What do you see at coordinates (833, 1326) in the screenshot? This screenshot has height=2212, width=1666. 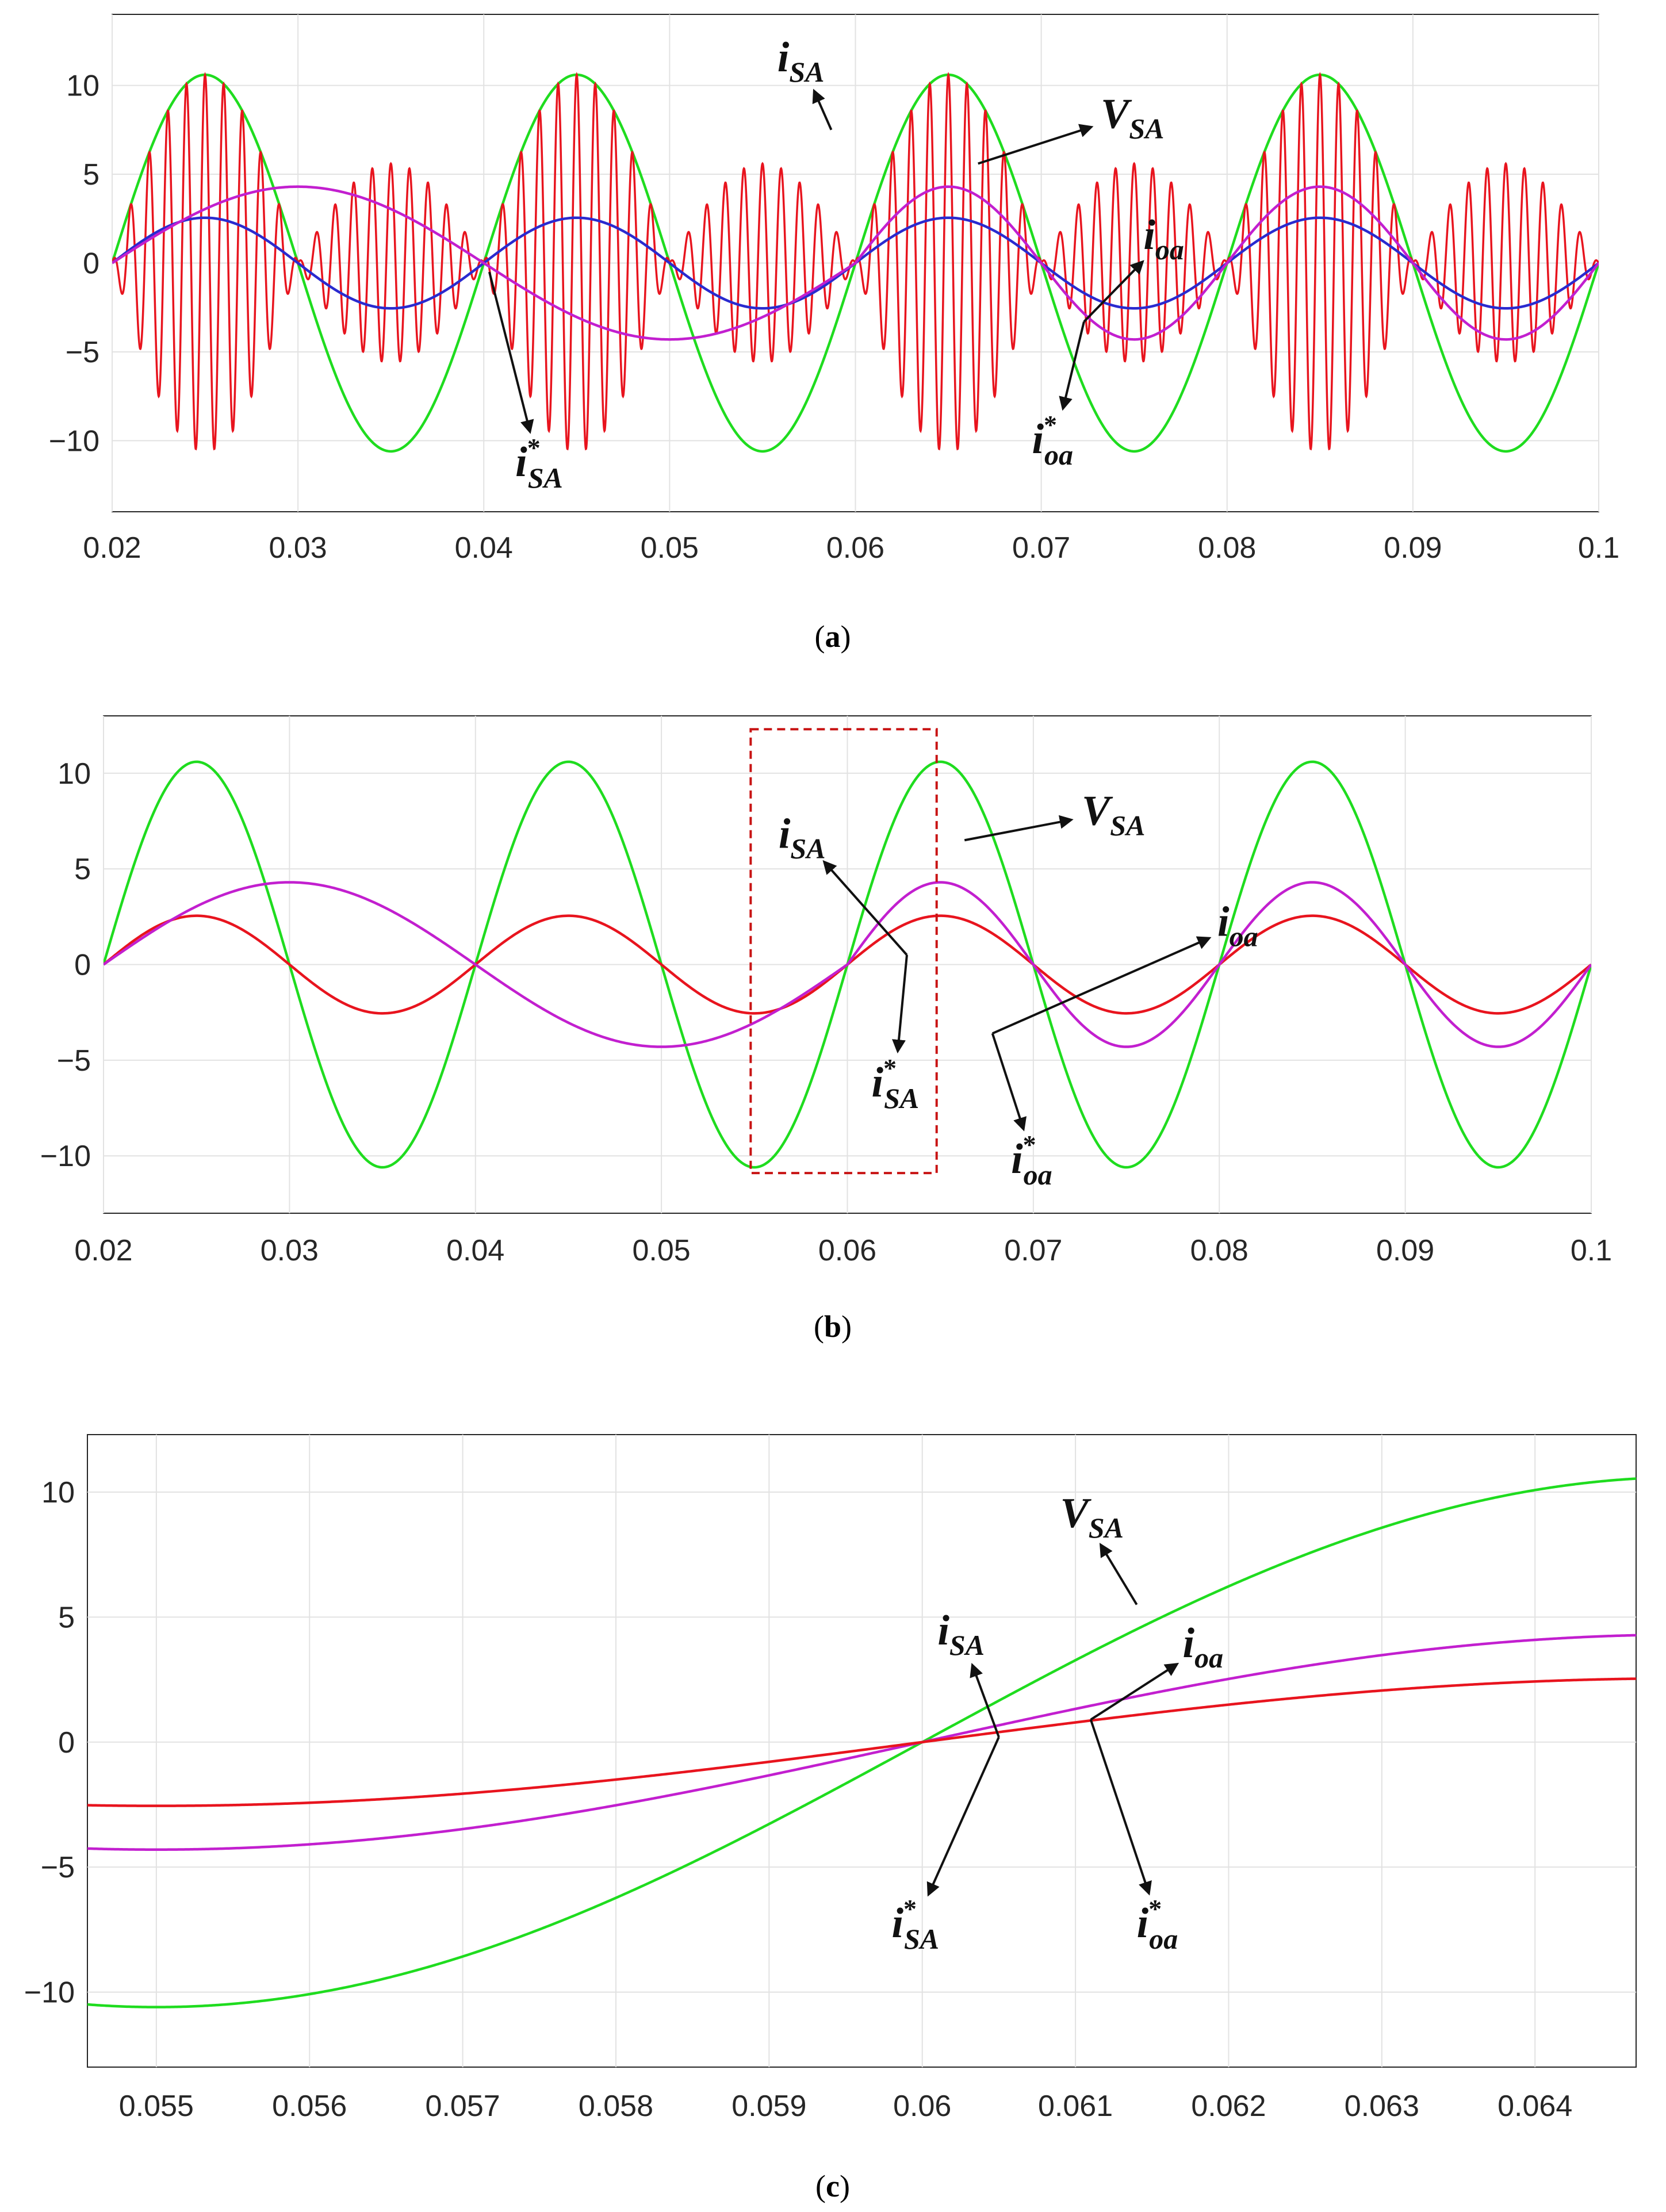 I see `caption-b: (b)` at bounding box center [833, 1326].